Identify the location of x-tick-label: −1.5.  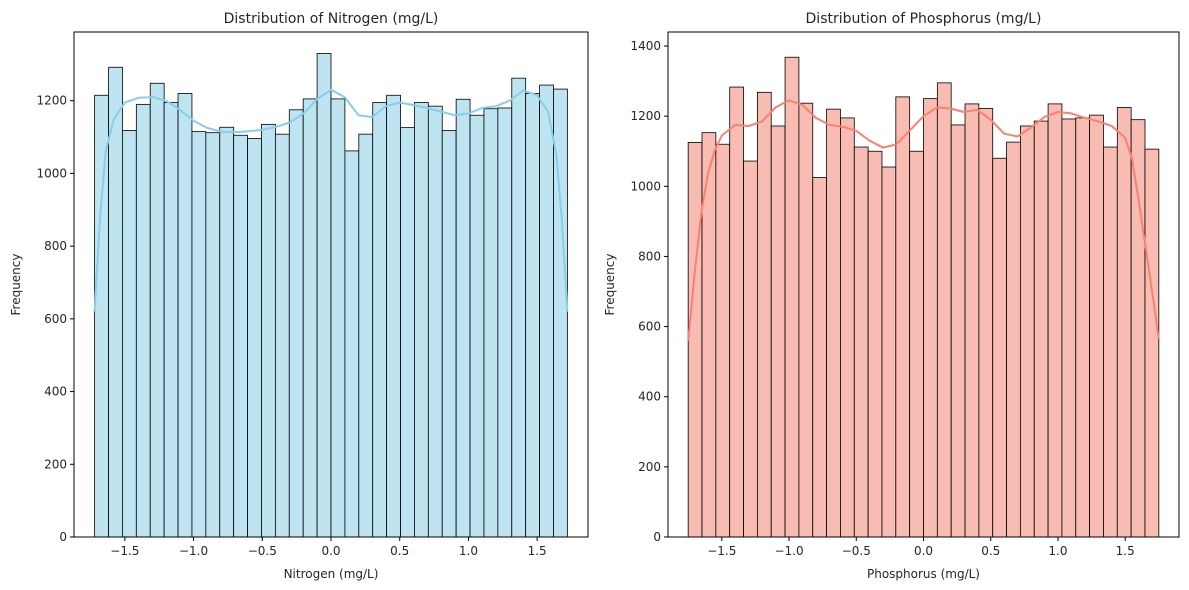
(124, 551).